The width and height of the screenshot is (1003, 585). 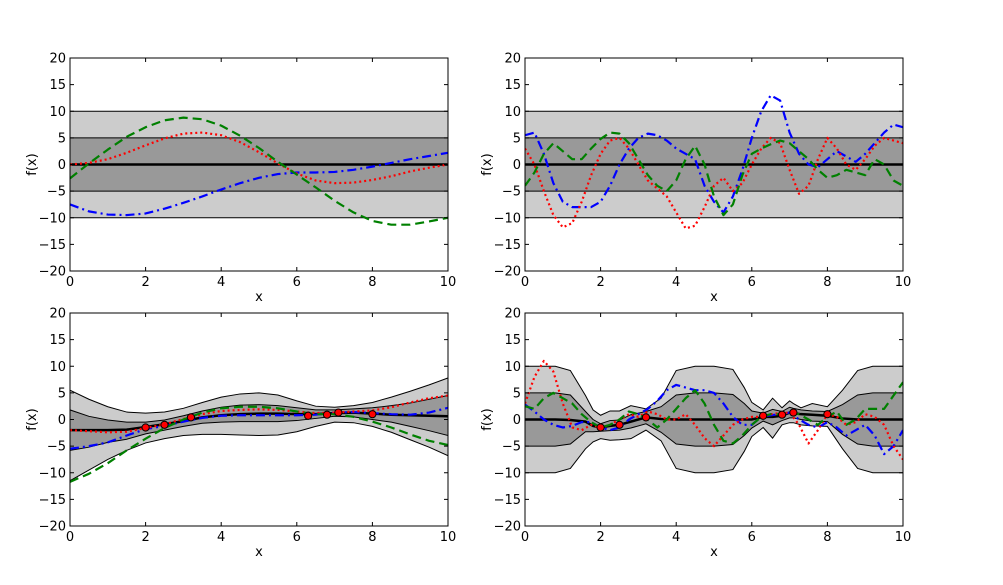 I want to click on mean-line, so click(x=259, y=421).